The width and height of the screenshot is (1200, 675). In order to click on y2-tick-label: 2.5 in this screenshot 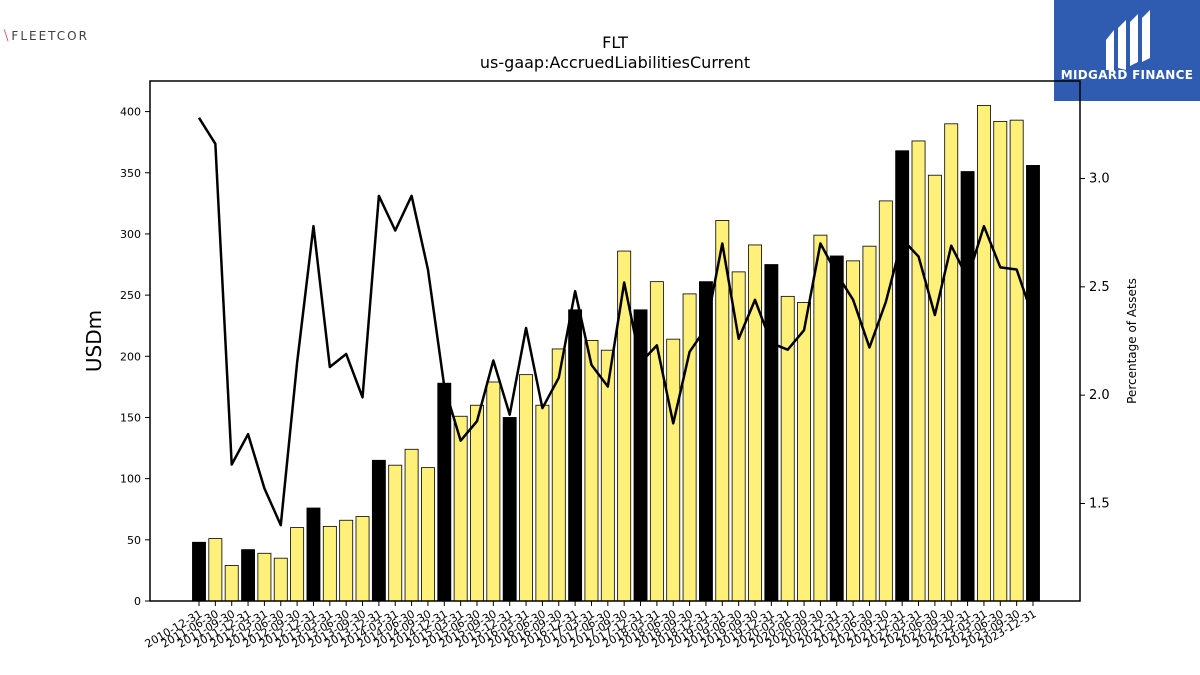, I will do `click(1099, 287)`.